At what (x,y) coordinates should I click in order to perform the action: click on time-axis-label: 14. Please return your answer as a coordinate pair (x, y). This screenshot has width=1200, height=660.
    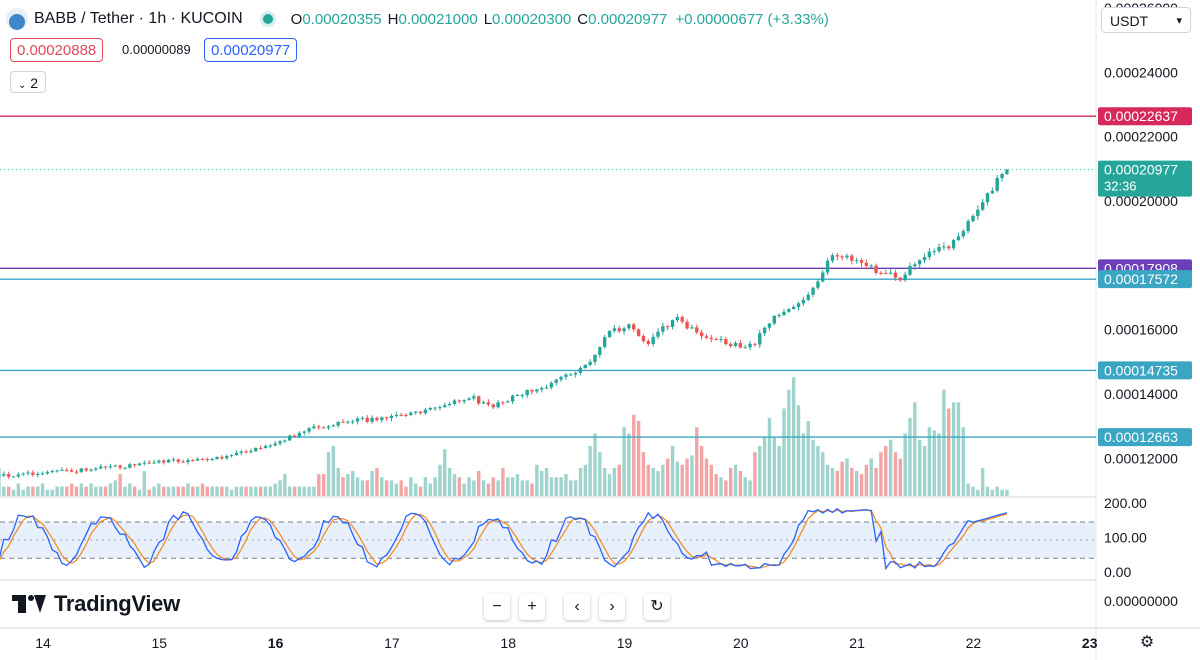
    Looking at the image, I should click on (43, 643).